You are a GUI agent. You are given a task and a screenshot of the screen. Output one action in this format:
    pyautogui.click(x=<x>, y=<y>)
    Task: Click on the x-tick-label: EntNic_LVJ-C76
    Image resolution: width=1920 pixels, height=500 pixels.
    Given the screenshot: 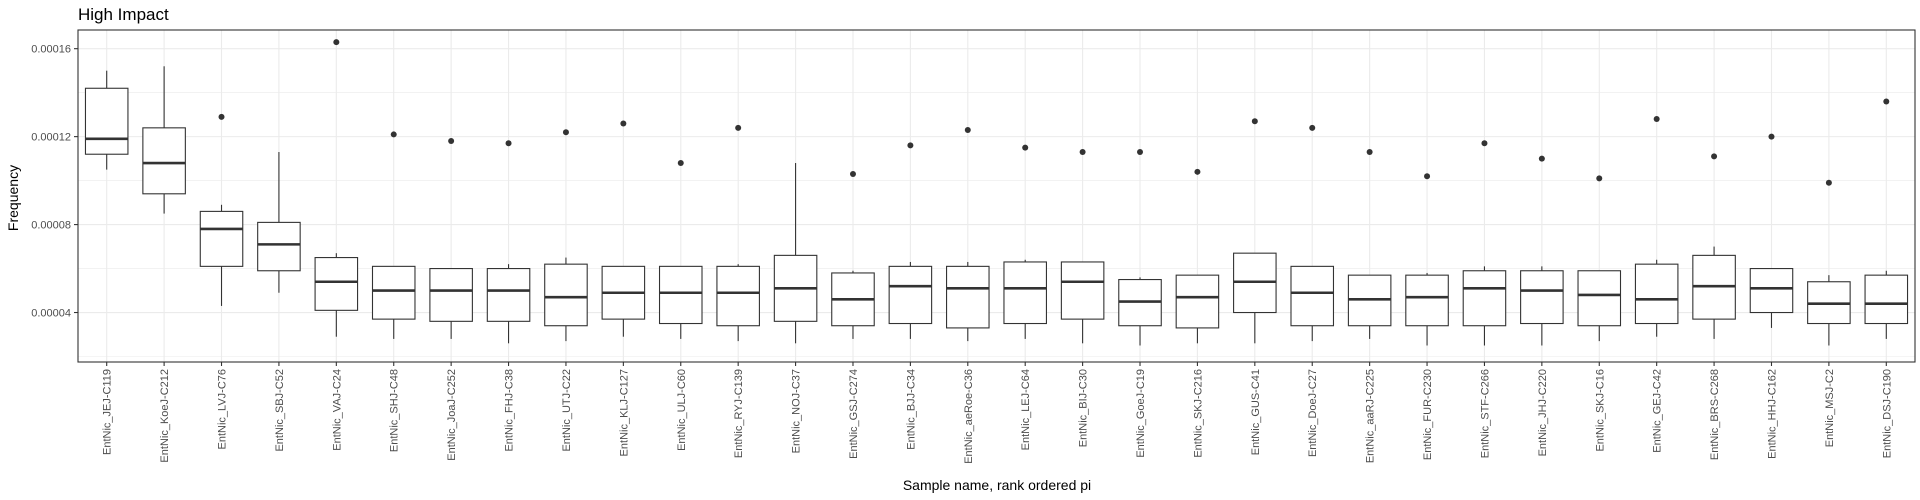 What is the action you would take?
    pyautogui.click(x=223, y=409)
    